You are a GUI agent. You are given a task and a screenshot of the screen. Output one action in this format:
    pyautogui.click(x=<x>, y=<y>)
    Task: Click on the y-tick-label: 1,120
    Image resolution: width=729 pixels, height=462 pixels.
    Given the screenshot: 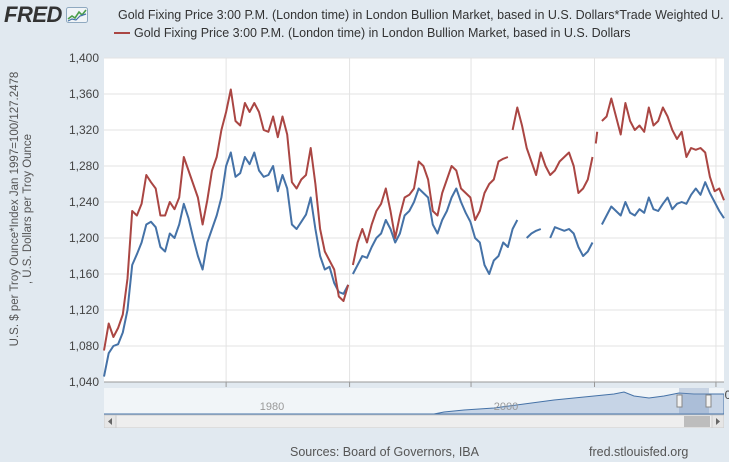 What is the action you would take?
    pyautogui.click(x=84, y=310)
    